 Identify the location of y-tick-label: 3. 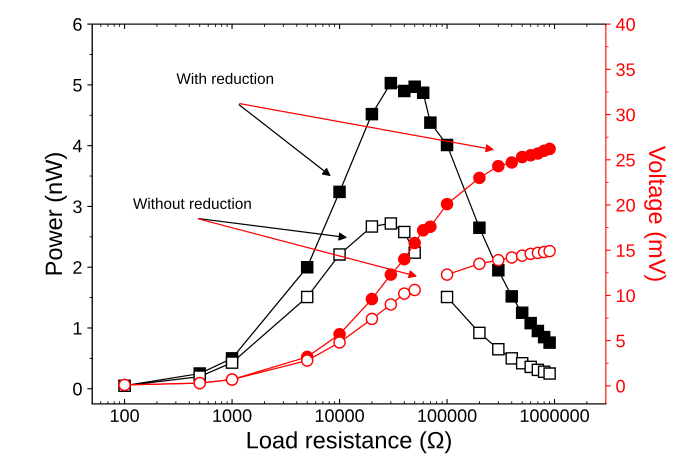
(77, 207).